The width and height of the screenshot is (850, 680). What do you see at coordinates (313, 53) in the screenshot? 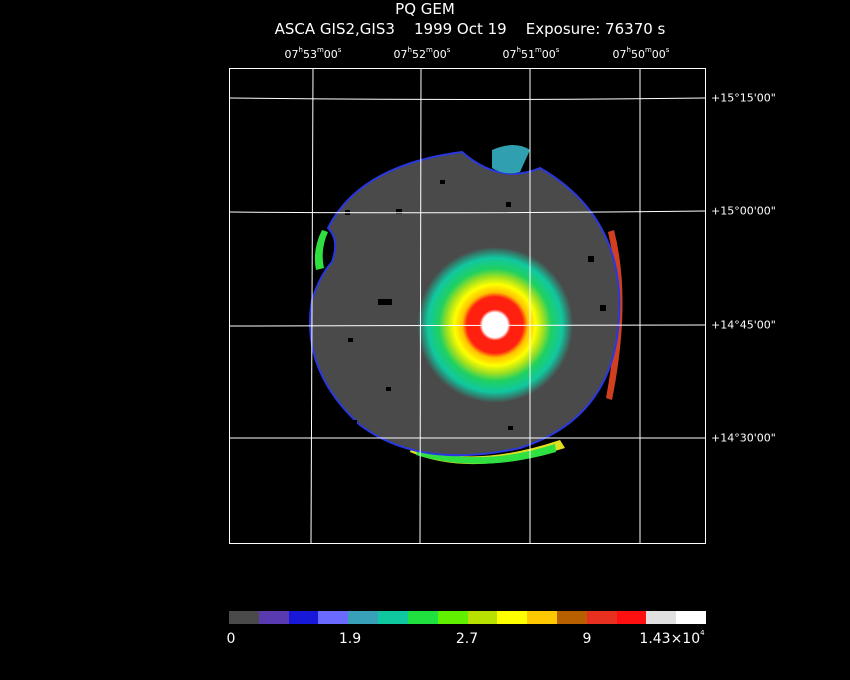
I see `ra-label-0753: 07h53m00s` at bounding box center [313, 53].